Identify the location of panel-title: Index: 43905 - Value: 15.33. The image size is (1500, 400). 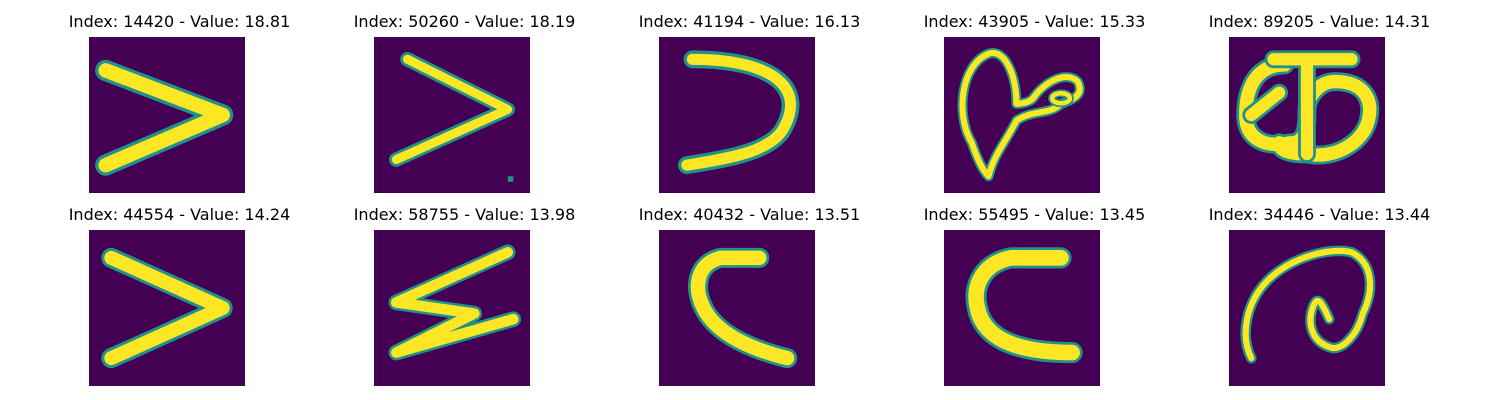
(1034, 21).